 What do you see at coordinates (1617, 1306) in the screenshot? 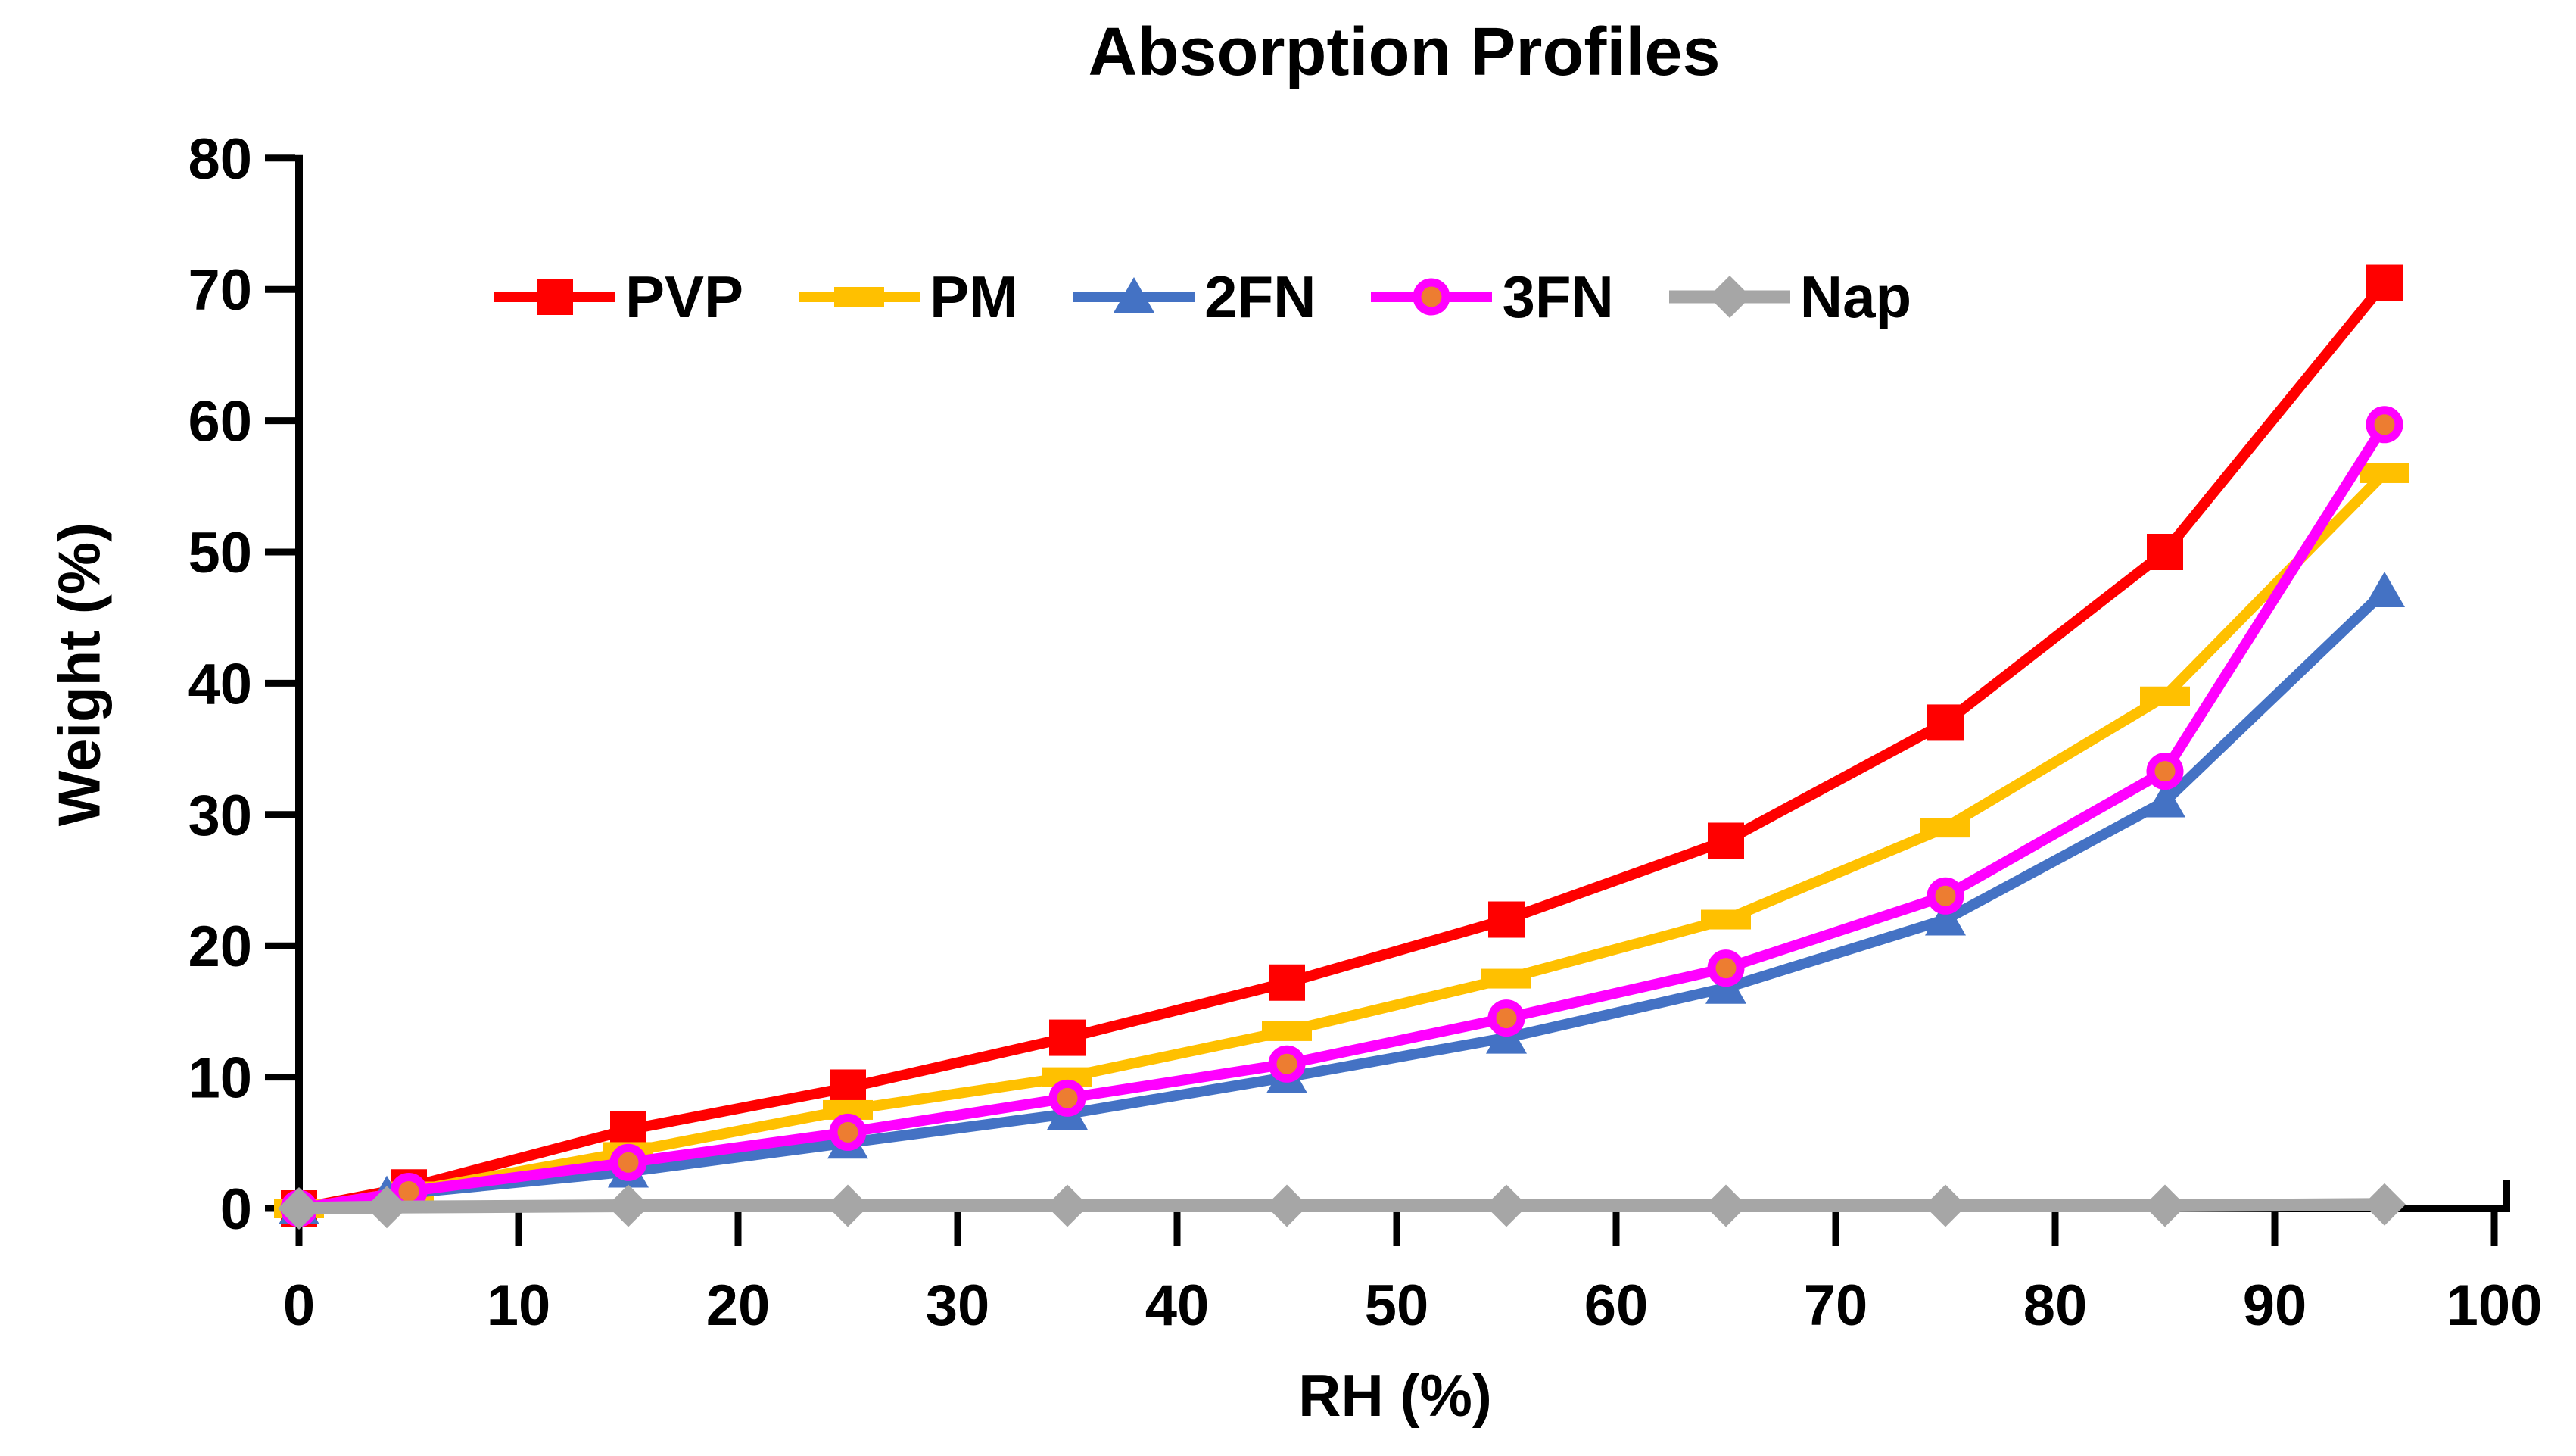
I see `x-tick-label-60: 60` at bounding box center [1617, 1306].